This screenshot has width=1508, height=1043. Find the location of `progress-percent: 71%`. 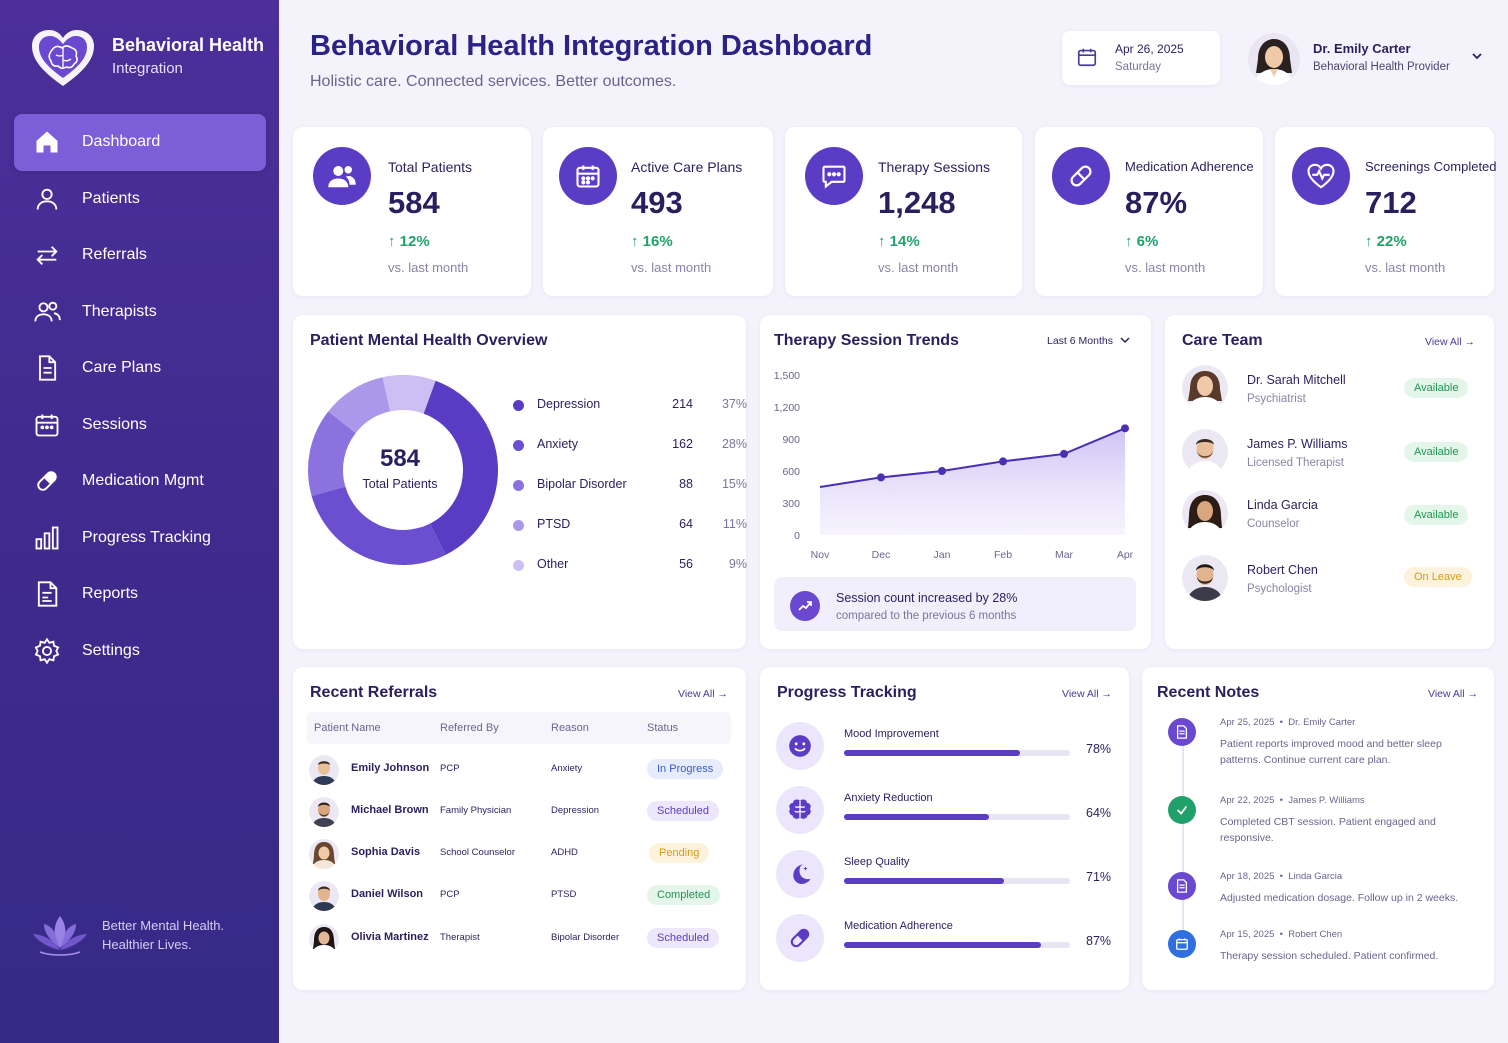

progress-percent: 71% is located at coordinates (1099, 877).